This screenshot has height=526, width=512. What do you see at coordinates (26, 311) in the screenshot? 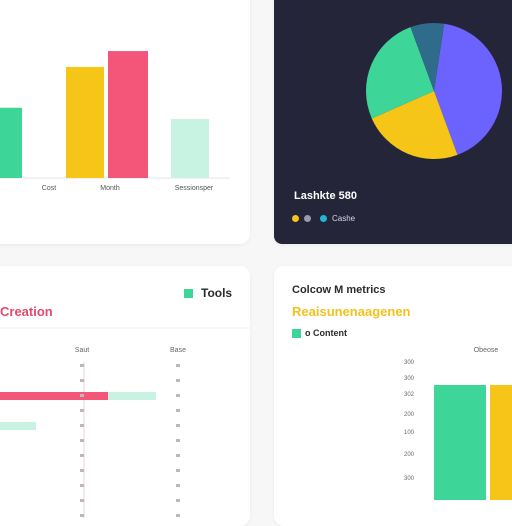
I see `card-title: Creation` at bounding box center [26, 311].